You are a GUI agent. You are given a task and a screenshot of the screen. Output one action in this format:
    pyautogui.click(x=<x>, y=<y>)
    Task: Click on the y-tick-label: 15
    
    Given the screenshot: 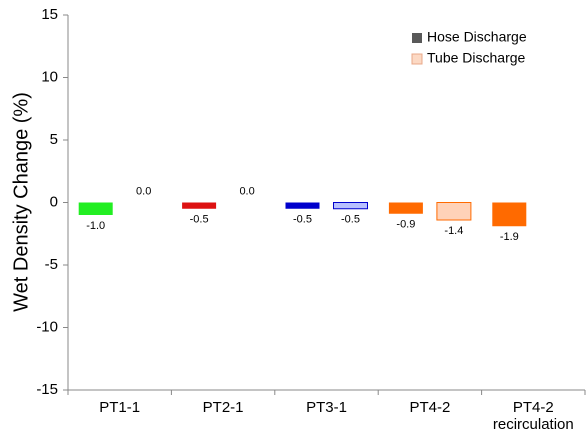 What is the action you would take?
    pyautogui.click(x=49, y=14)
    